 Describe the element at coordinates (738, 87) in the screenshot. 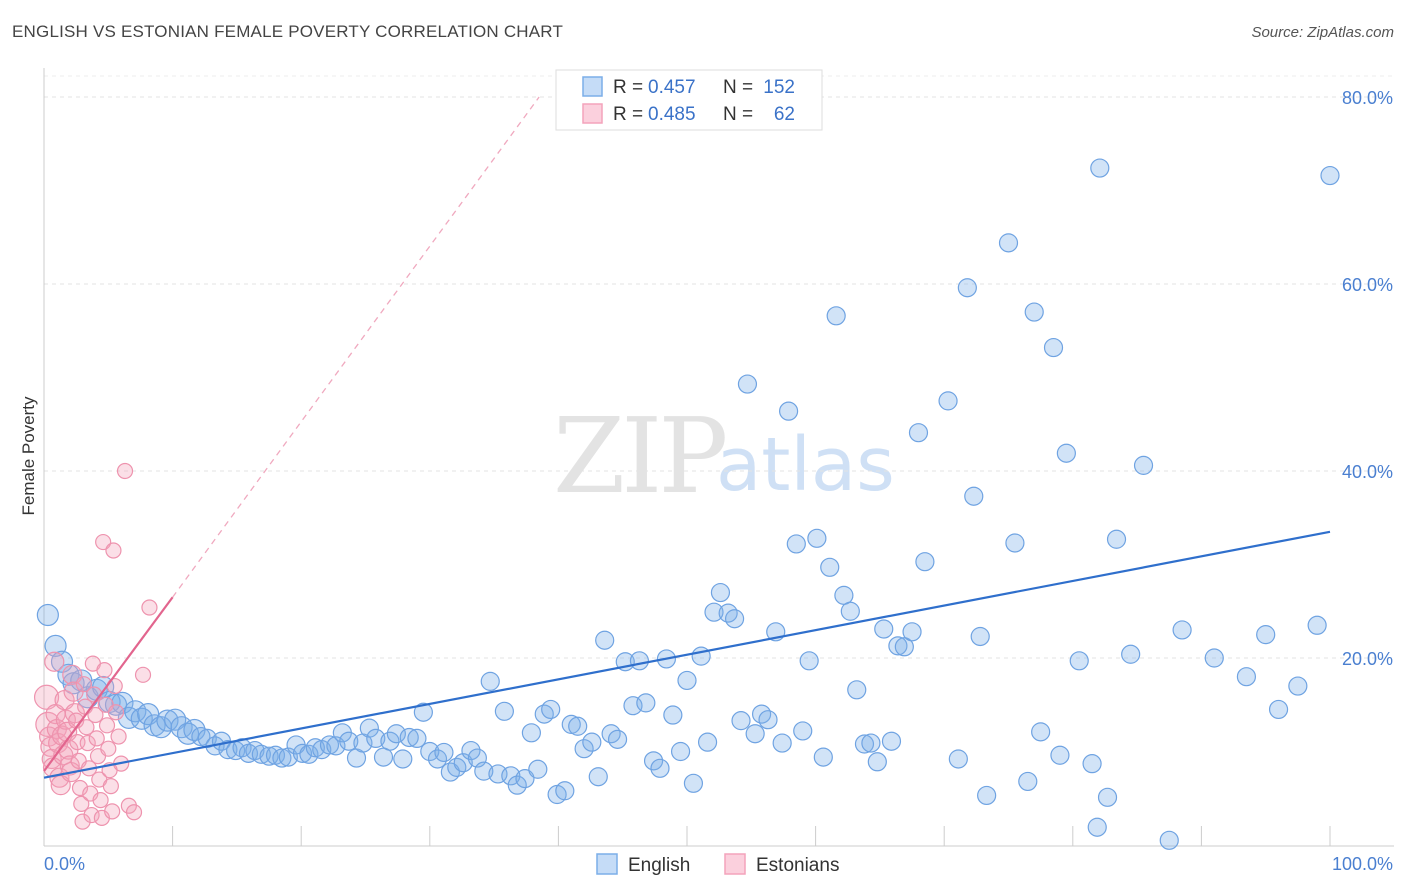

I see `legend-n-label-english: N =` at that location.